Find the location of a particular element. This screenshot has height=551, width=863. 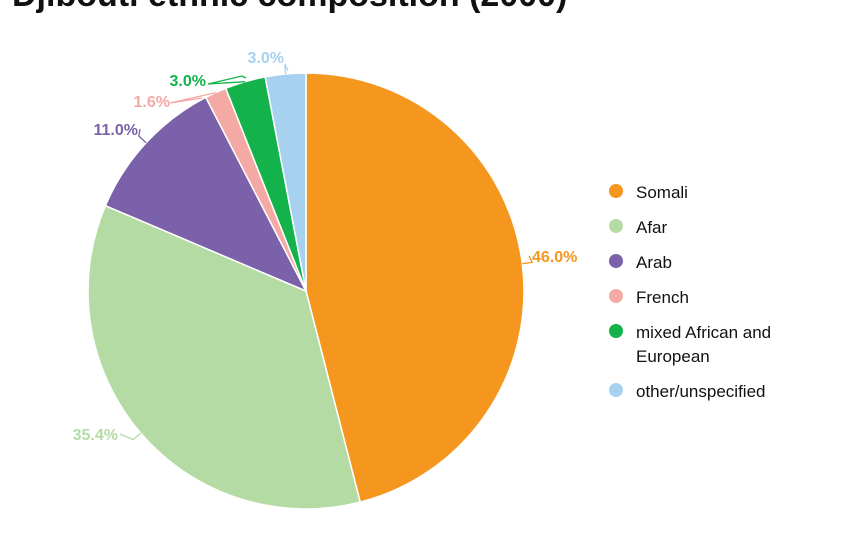

legend-label: French is located at coordinates (662, 297).